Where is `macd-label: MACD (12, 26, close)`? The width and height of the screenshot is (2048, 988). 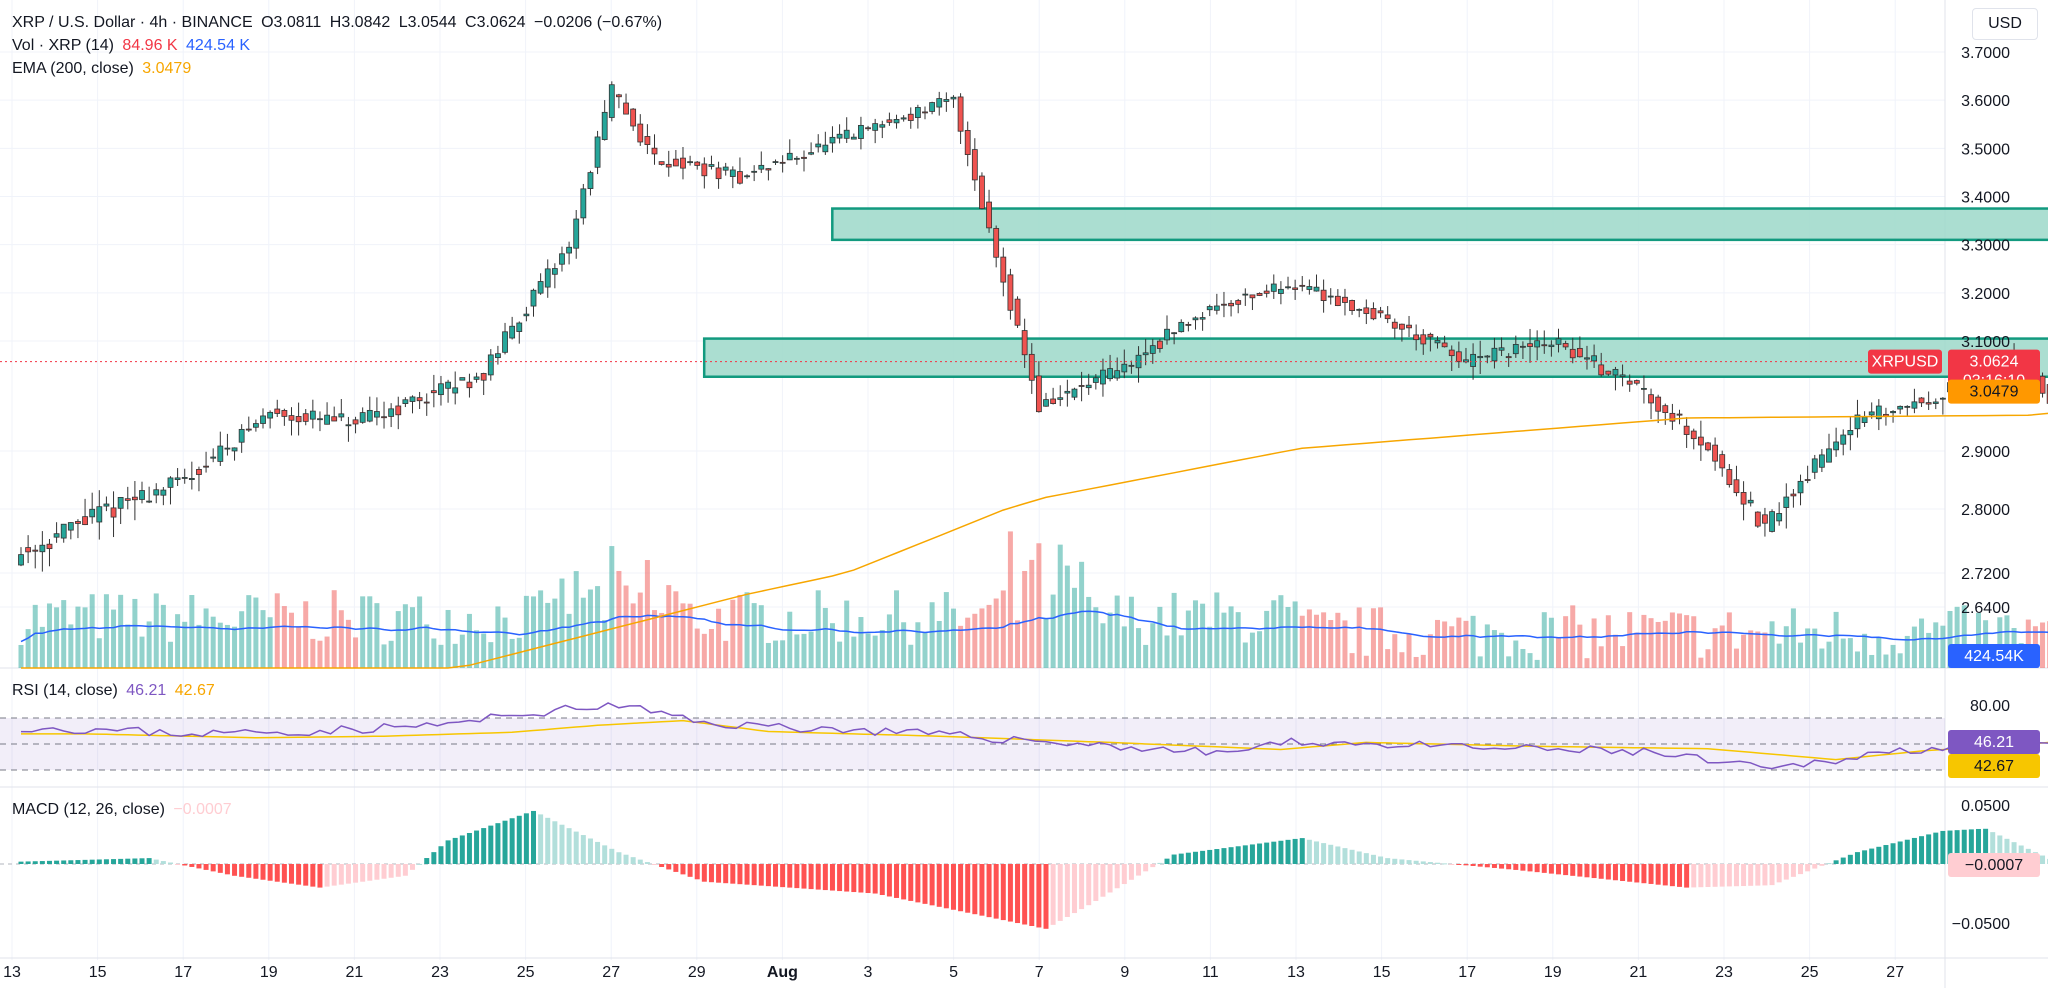
macd-label: MACD (12, 26, close) is located at coordinates (88, 809).